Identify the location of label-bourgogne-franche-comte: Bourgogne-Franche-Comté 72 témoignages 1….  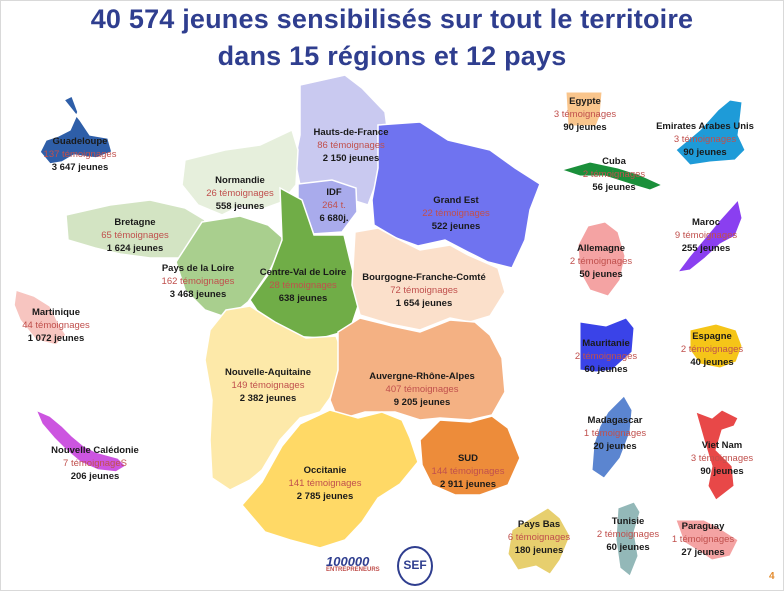
(424, 290).